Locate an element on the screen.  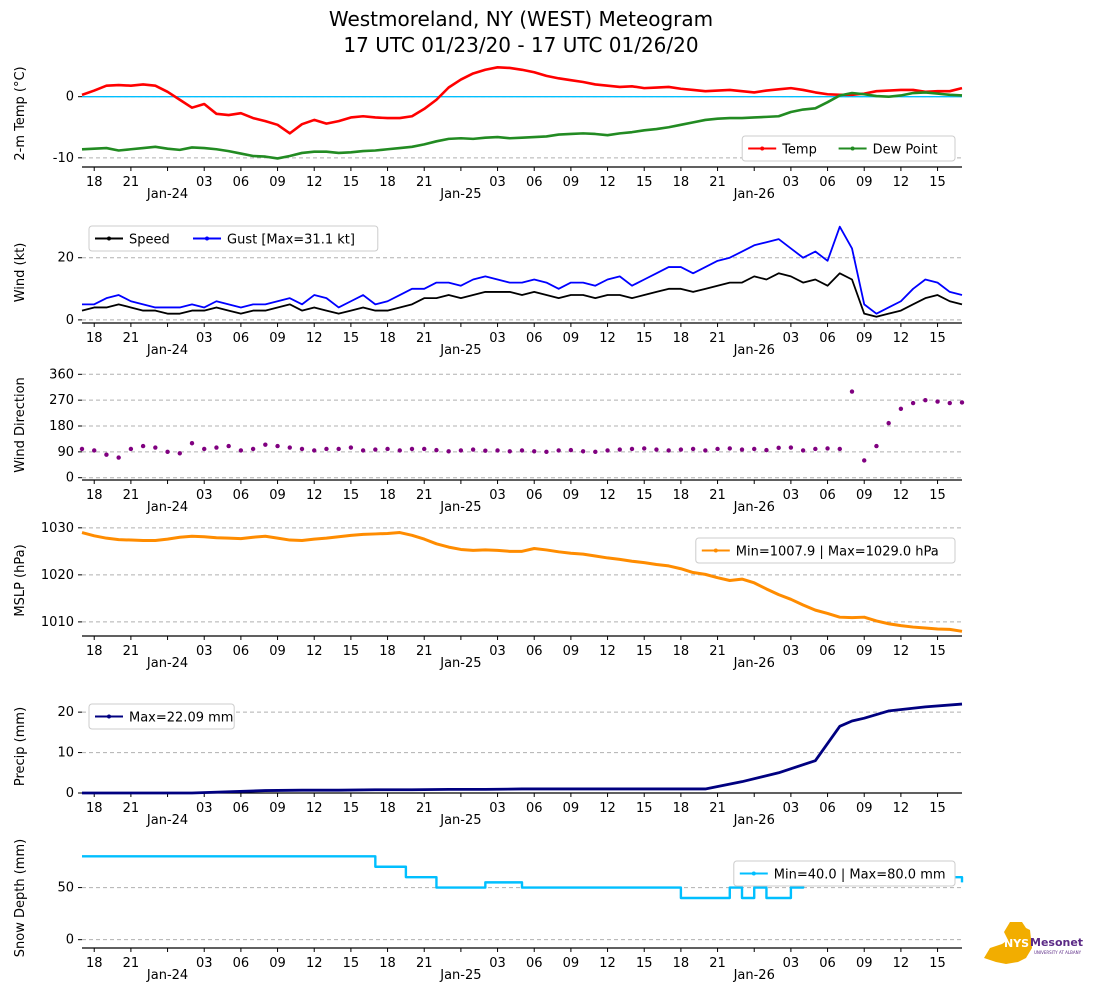
y-tick-label: 90 is located at coordinates (65, 452).